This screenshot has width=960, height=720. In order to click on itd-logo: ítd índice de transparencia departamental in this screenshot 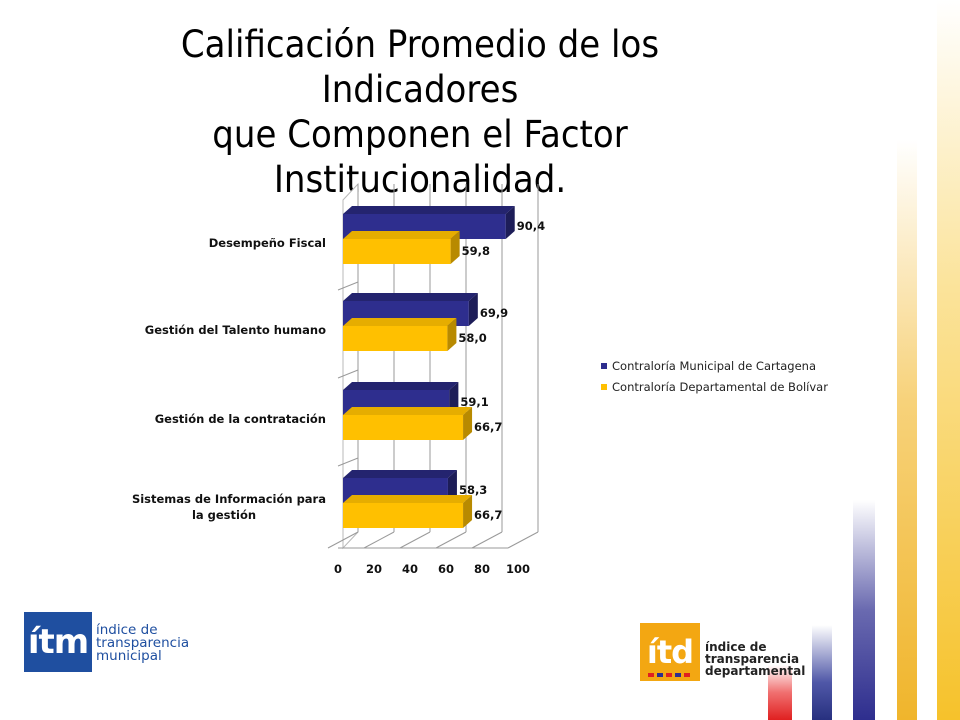, I will do `click(722, 653)`.